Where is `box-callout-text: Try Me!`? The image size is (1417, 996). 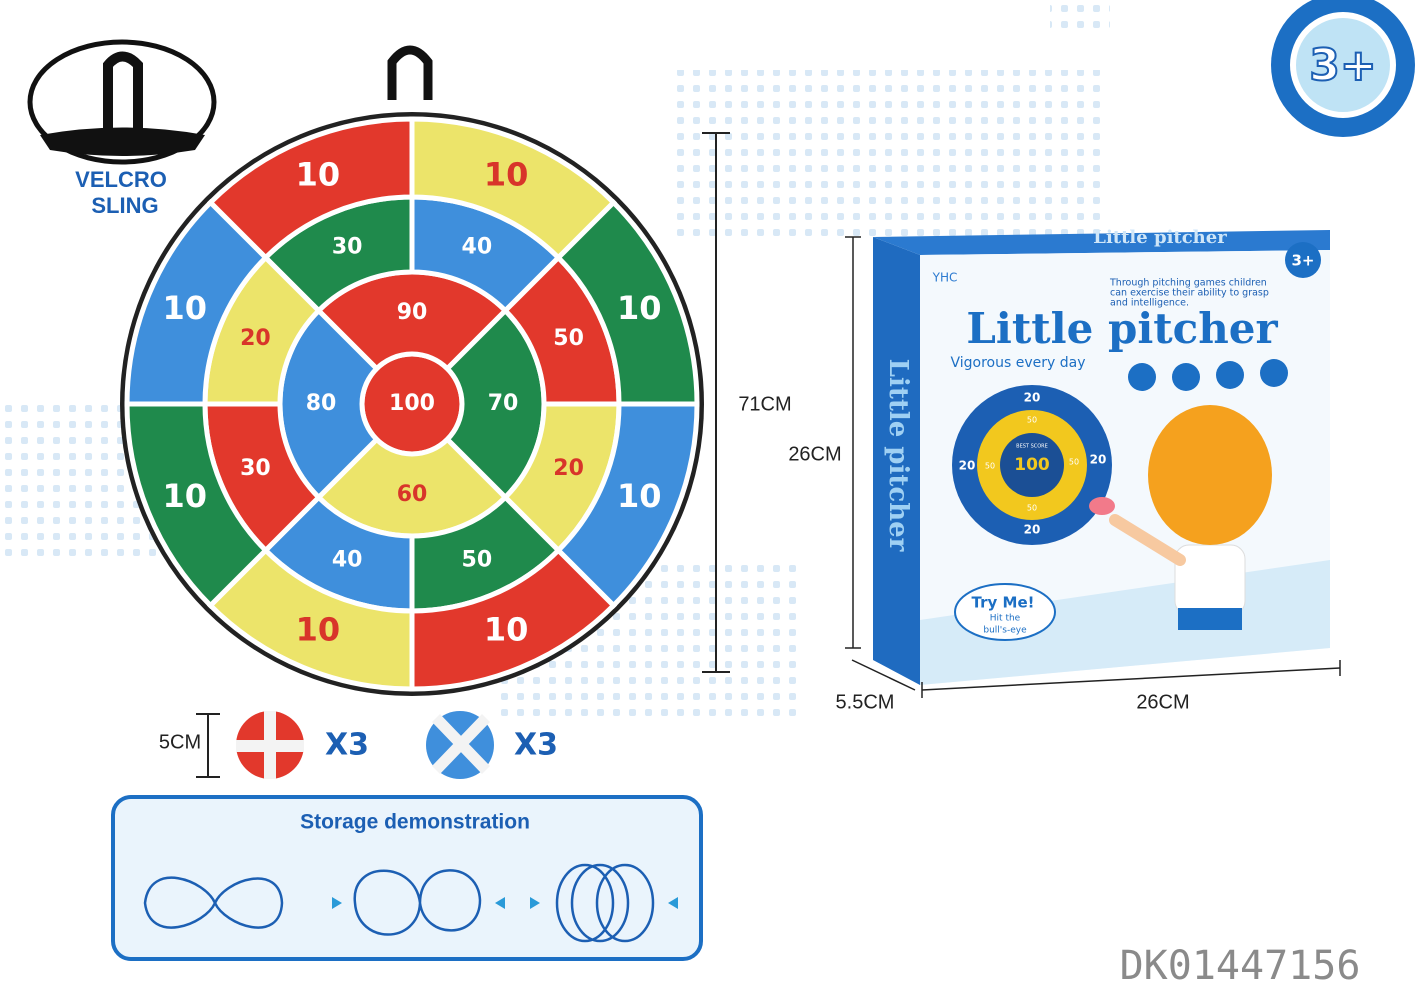
box-callout-text: Try Me! is located at coordinates (1003, 603).